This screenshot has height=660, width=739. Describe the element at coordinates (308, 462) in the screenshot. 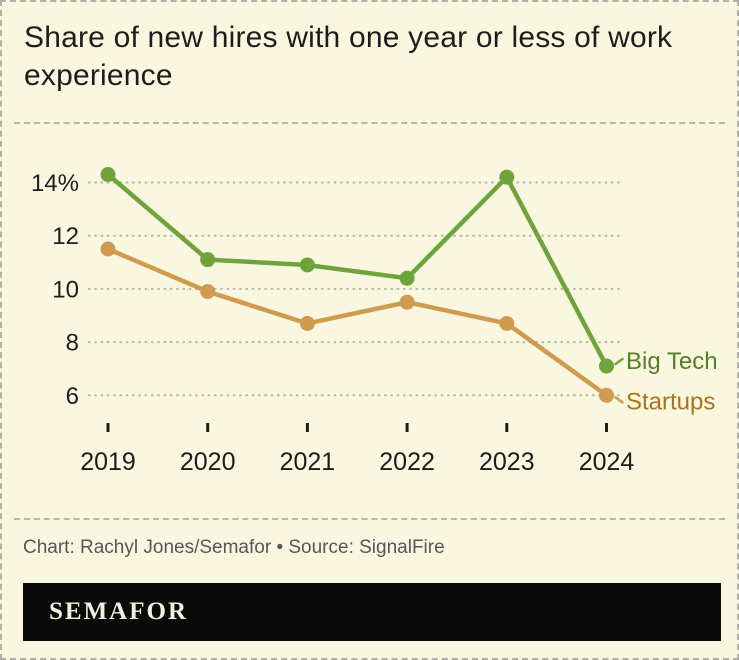

I see `x-axis-label: 2021` at that location.